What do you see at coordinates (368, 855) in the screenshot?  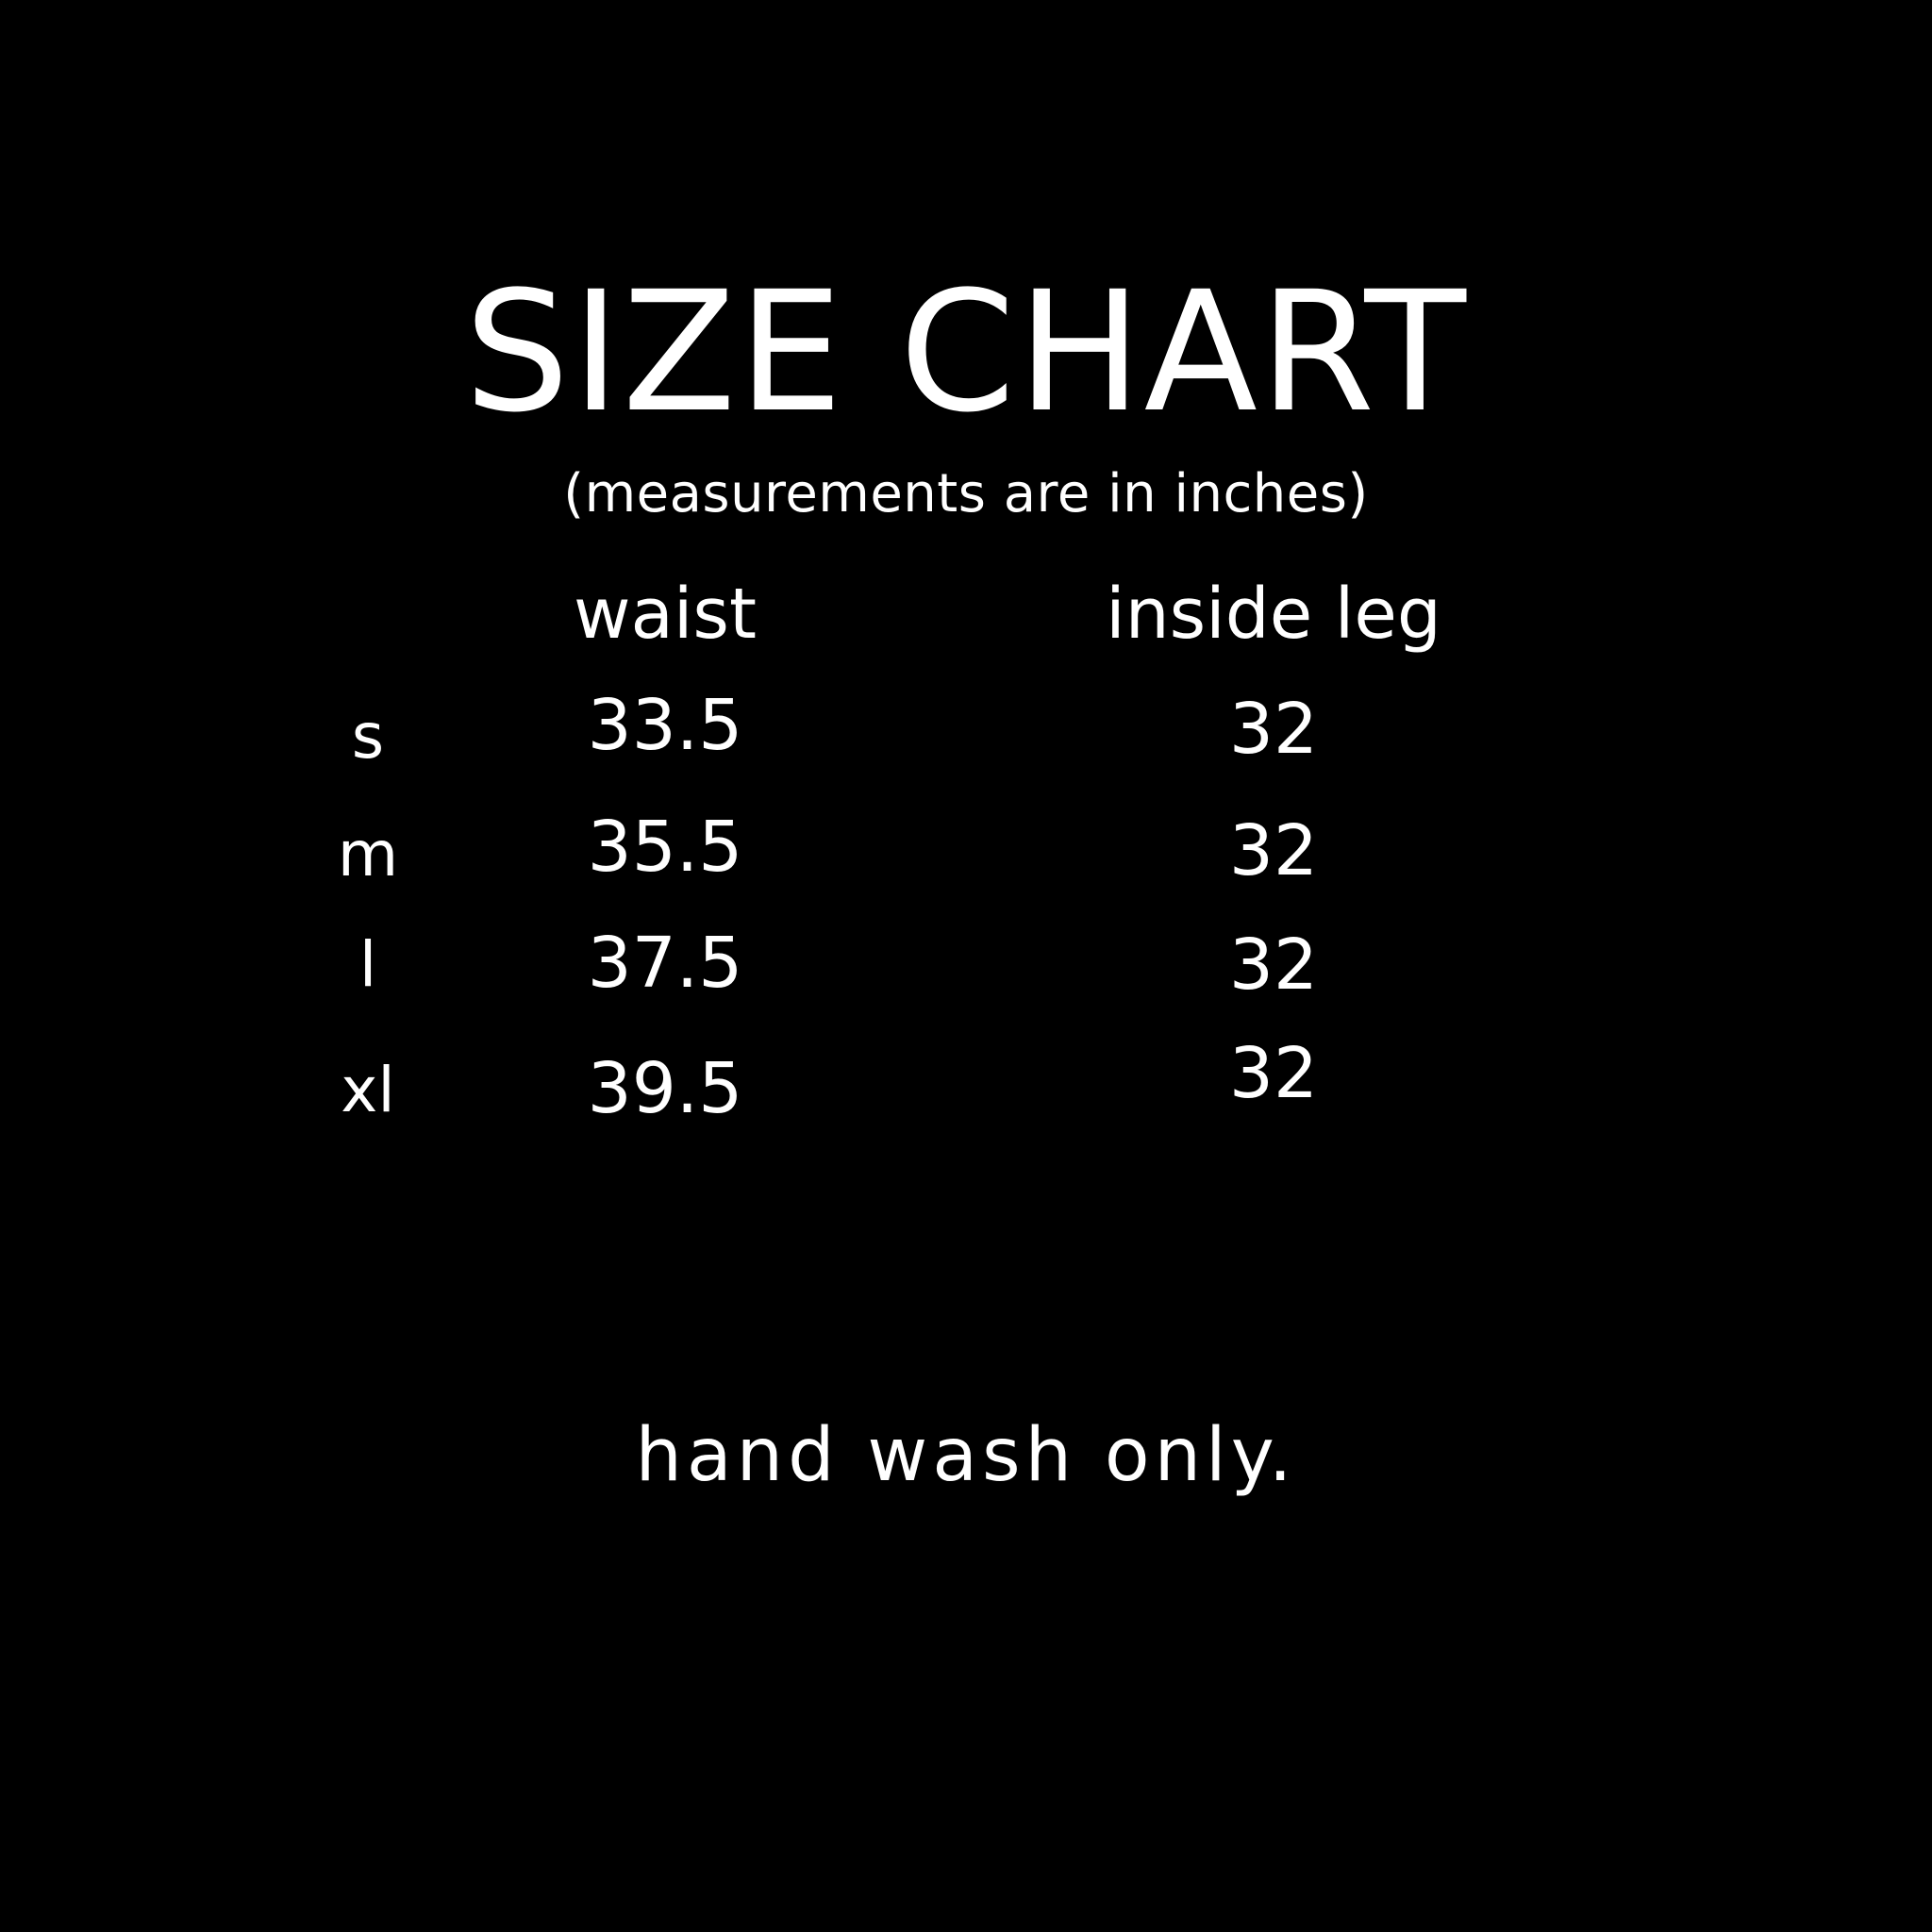 I see `size-label-m: m` at bounding box center [368, 855].